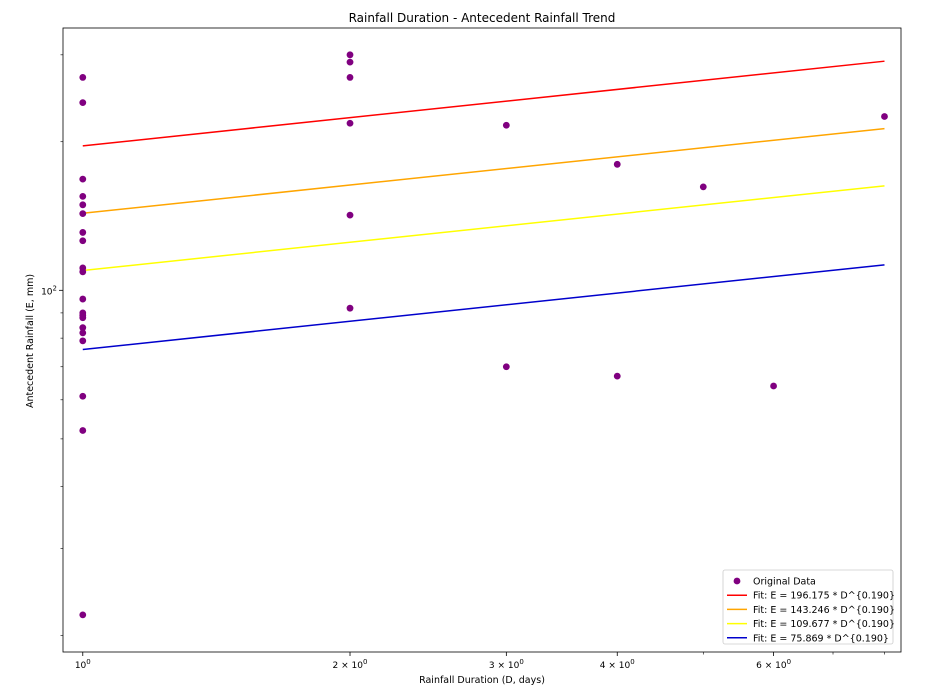  What do you see at coordinates (617, 664) in the screenshot?
I see `x-tick-label: 4 × 100` at bounding box center [617, 664].